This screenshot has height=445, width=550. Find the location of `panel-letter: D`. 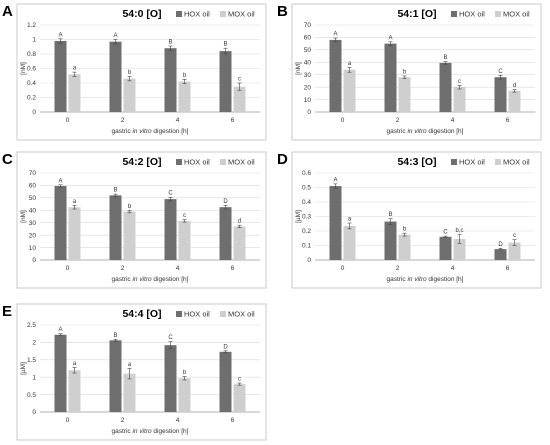

panel-letter: D is located at coordinates (282, 159).